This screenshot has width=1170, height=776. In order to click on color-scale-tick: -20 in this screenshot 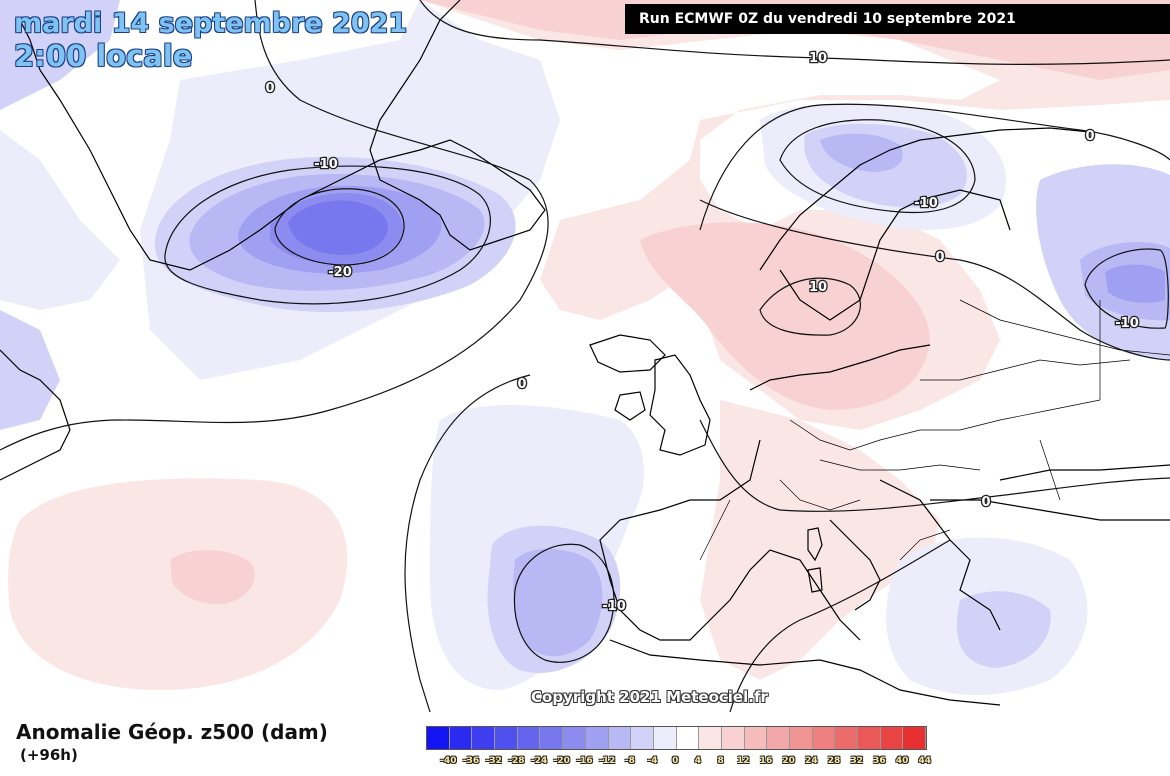, I will do `click(561, 761)`.